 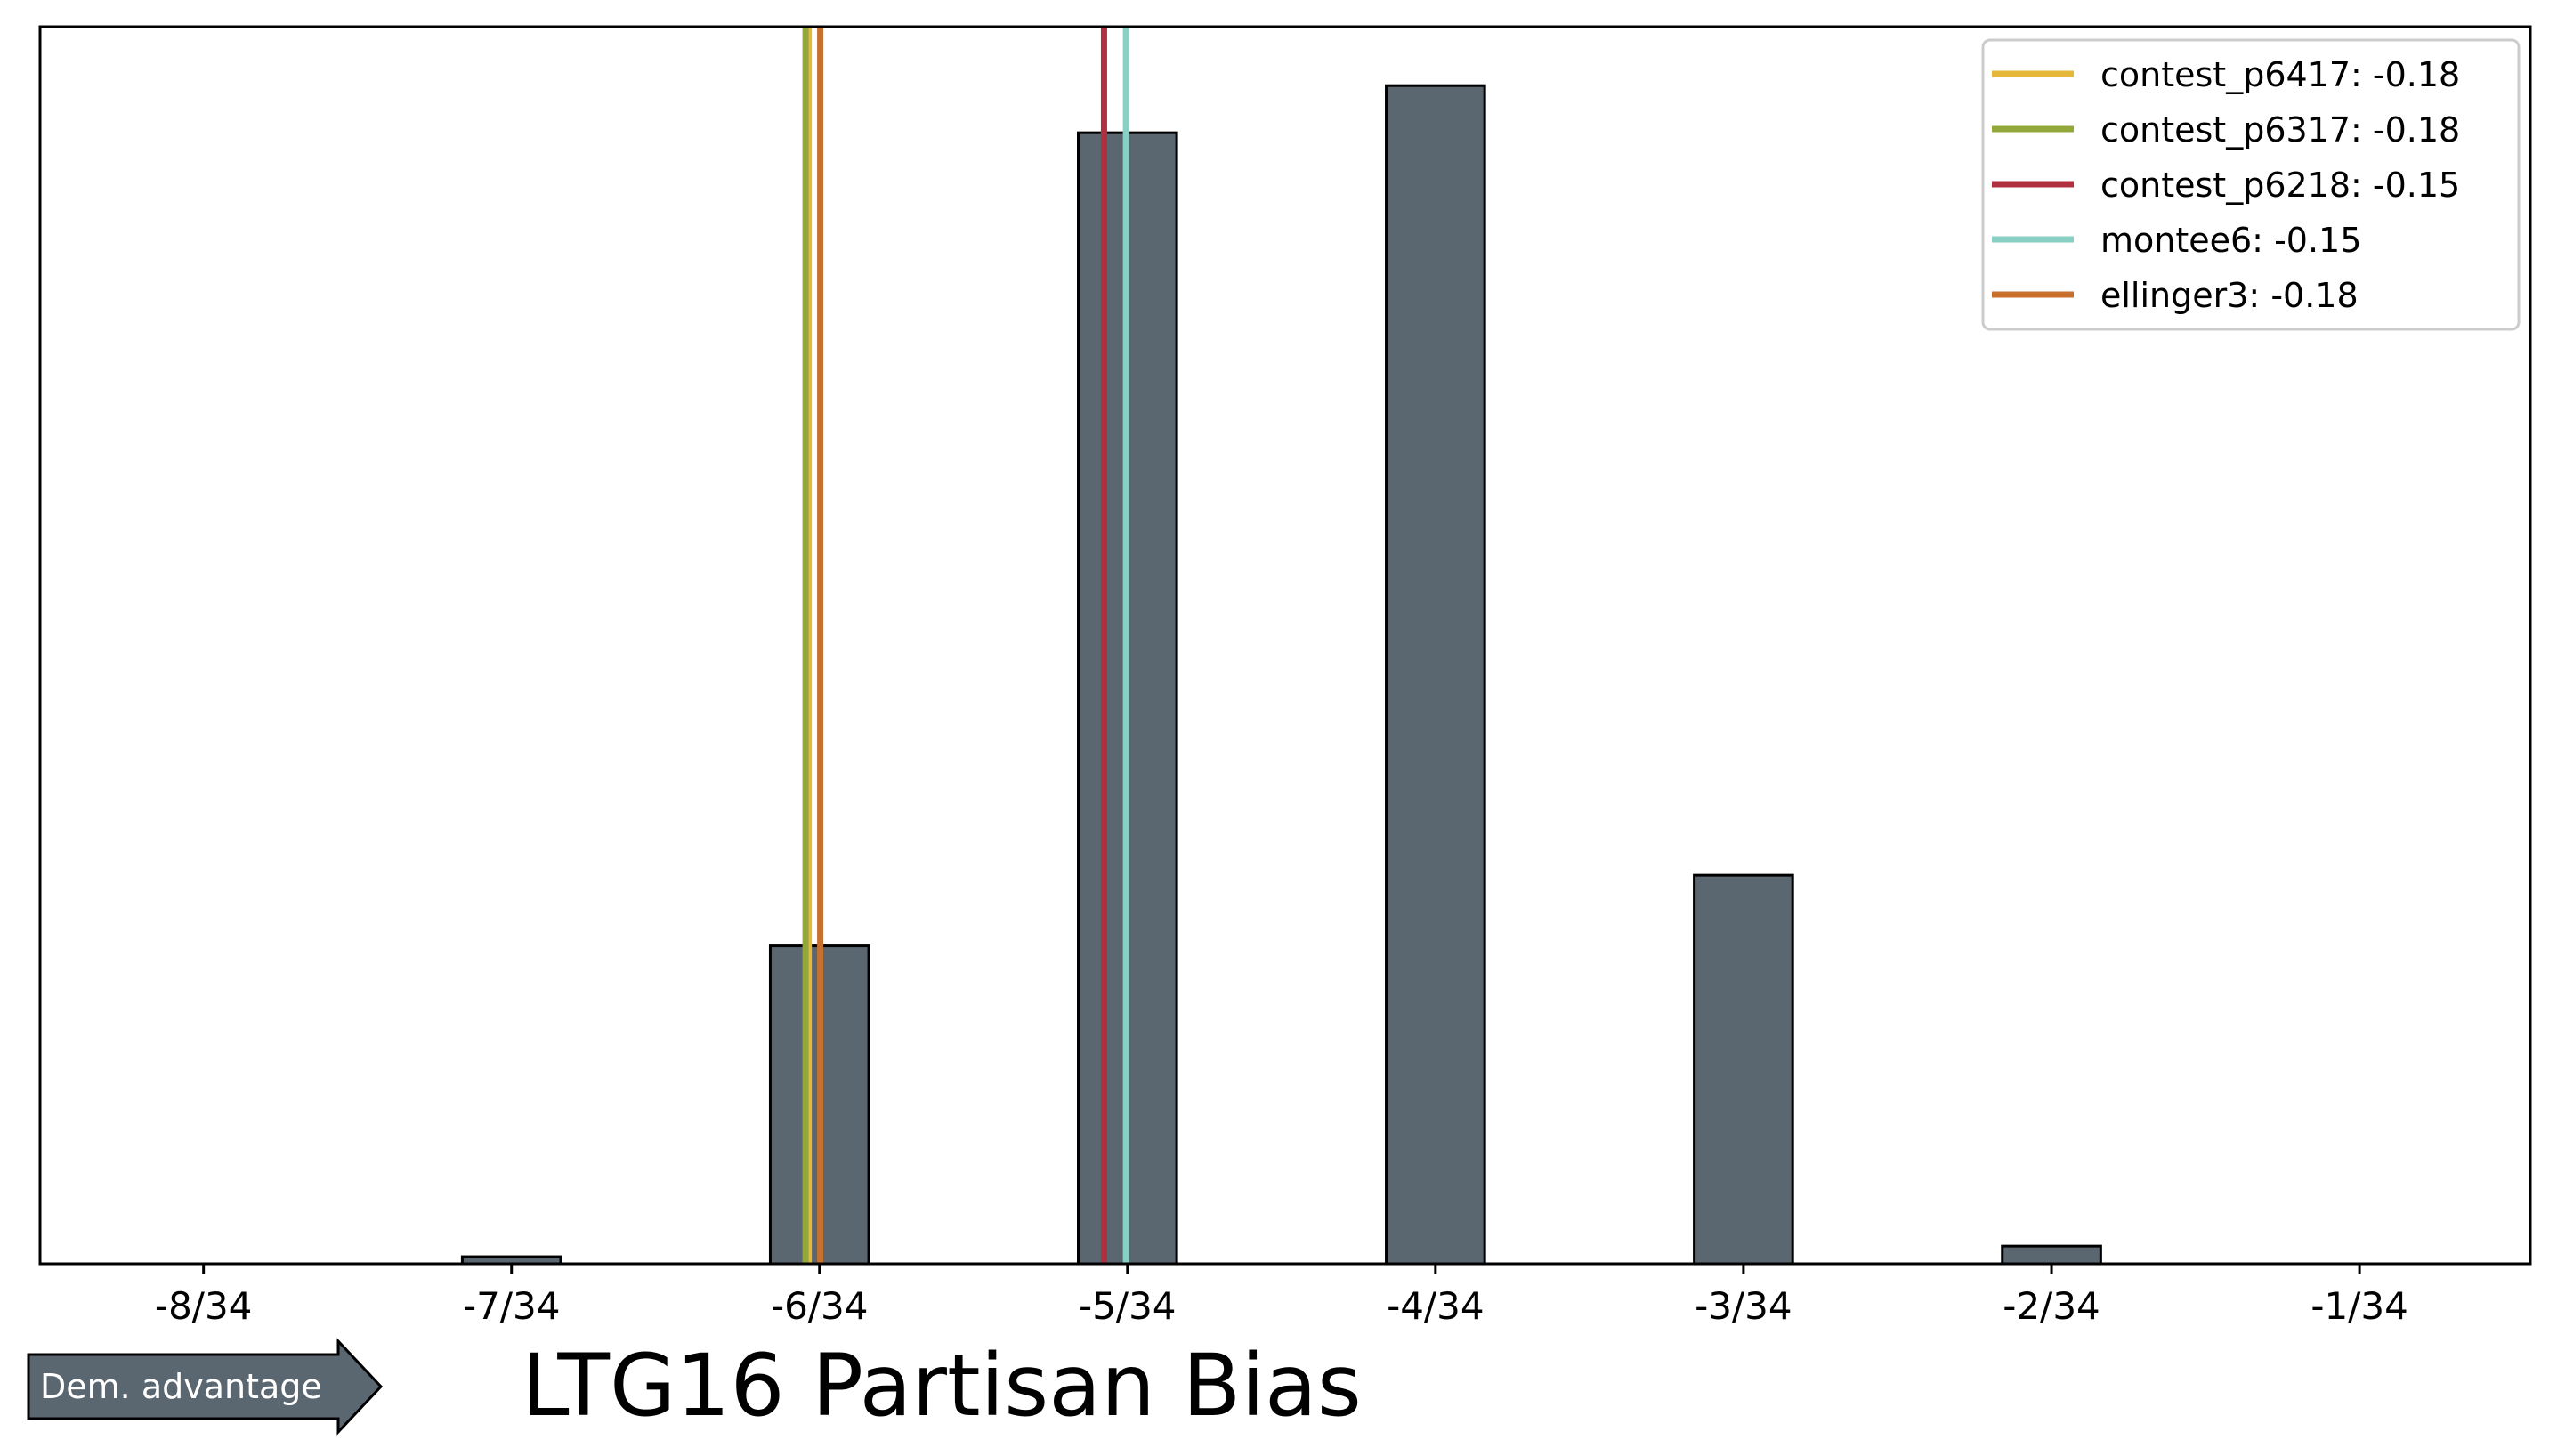 What do you see at coordinates (942, 1386) in the screenshot?
I see `chart-title: LTG16 Partisan Bias` at bounding box center [942, 1386].